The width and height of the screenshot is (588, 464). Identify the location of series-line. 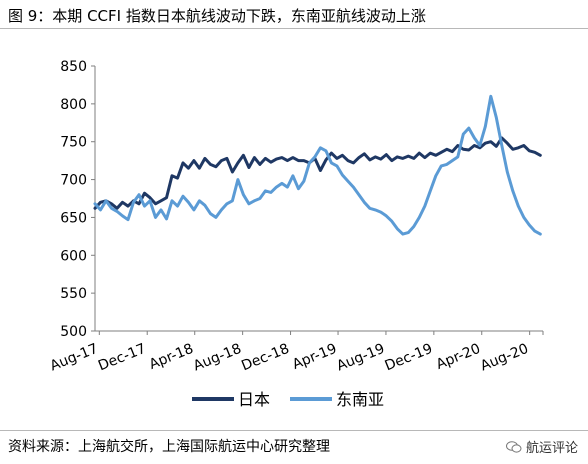
(317, 173).